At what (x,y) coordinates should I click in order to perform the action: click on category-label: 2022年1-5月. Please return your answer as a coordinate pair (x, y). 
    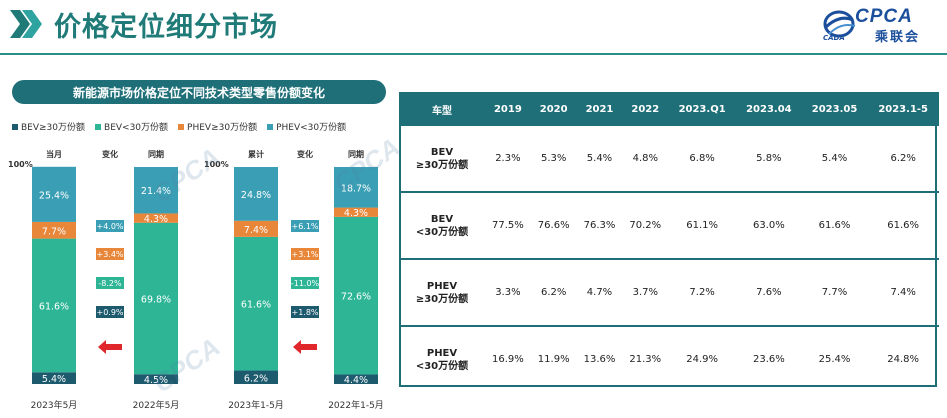
    Looking at the image, I should click on (356, 405).